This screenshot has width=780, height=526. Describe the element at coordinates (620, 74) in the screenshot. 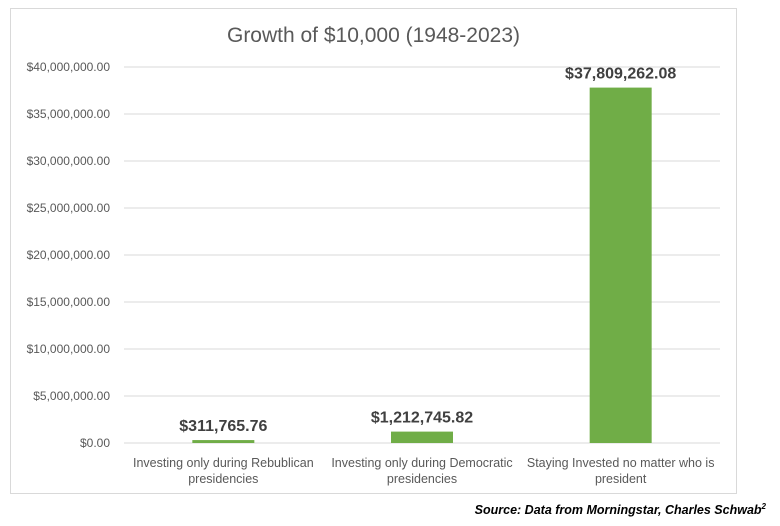

I see `data-label: $37,809,262.08` at that location.